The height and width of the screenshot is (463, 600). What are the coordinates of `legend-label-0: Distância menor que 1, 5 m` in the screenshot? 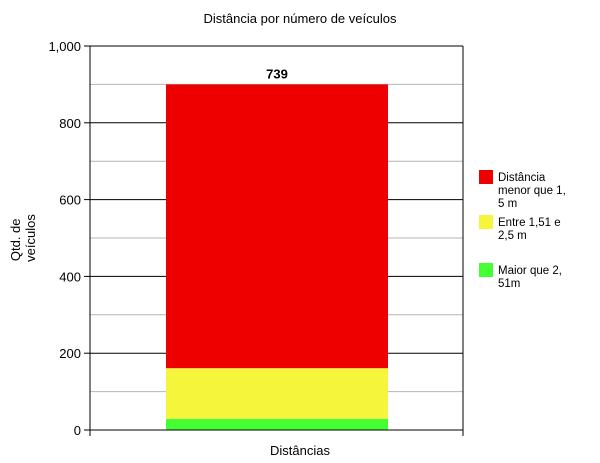 It's located at (532, 191).